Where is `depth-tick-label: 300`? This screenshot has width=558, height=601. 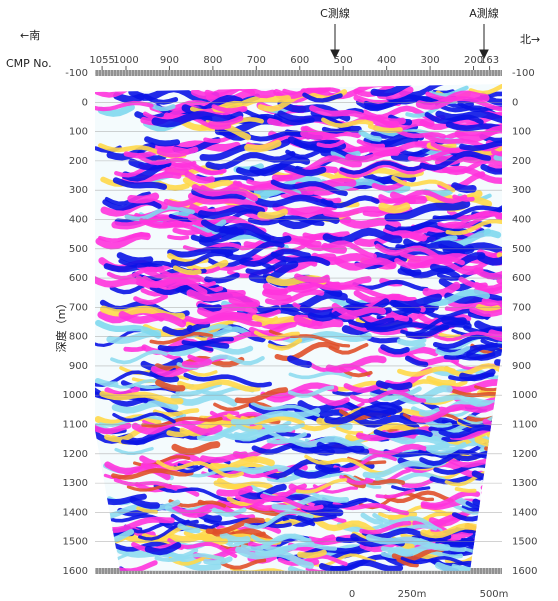
depth-tick-label: 300 is located at coordinates (521, 190).